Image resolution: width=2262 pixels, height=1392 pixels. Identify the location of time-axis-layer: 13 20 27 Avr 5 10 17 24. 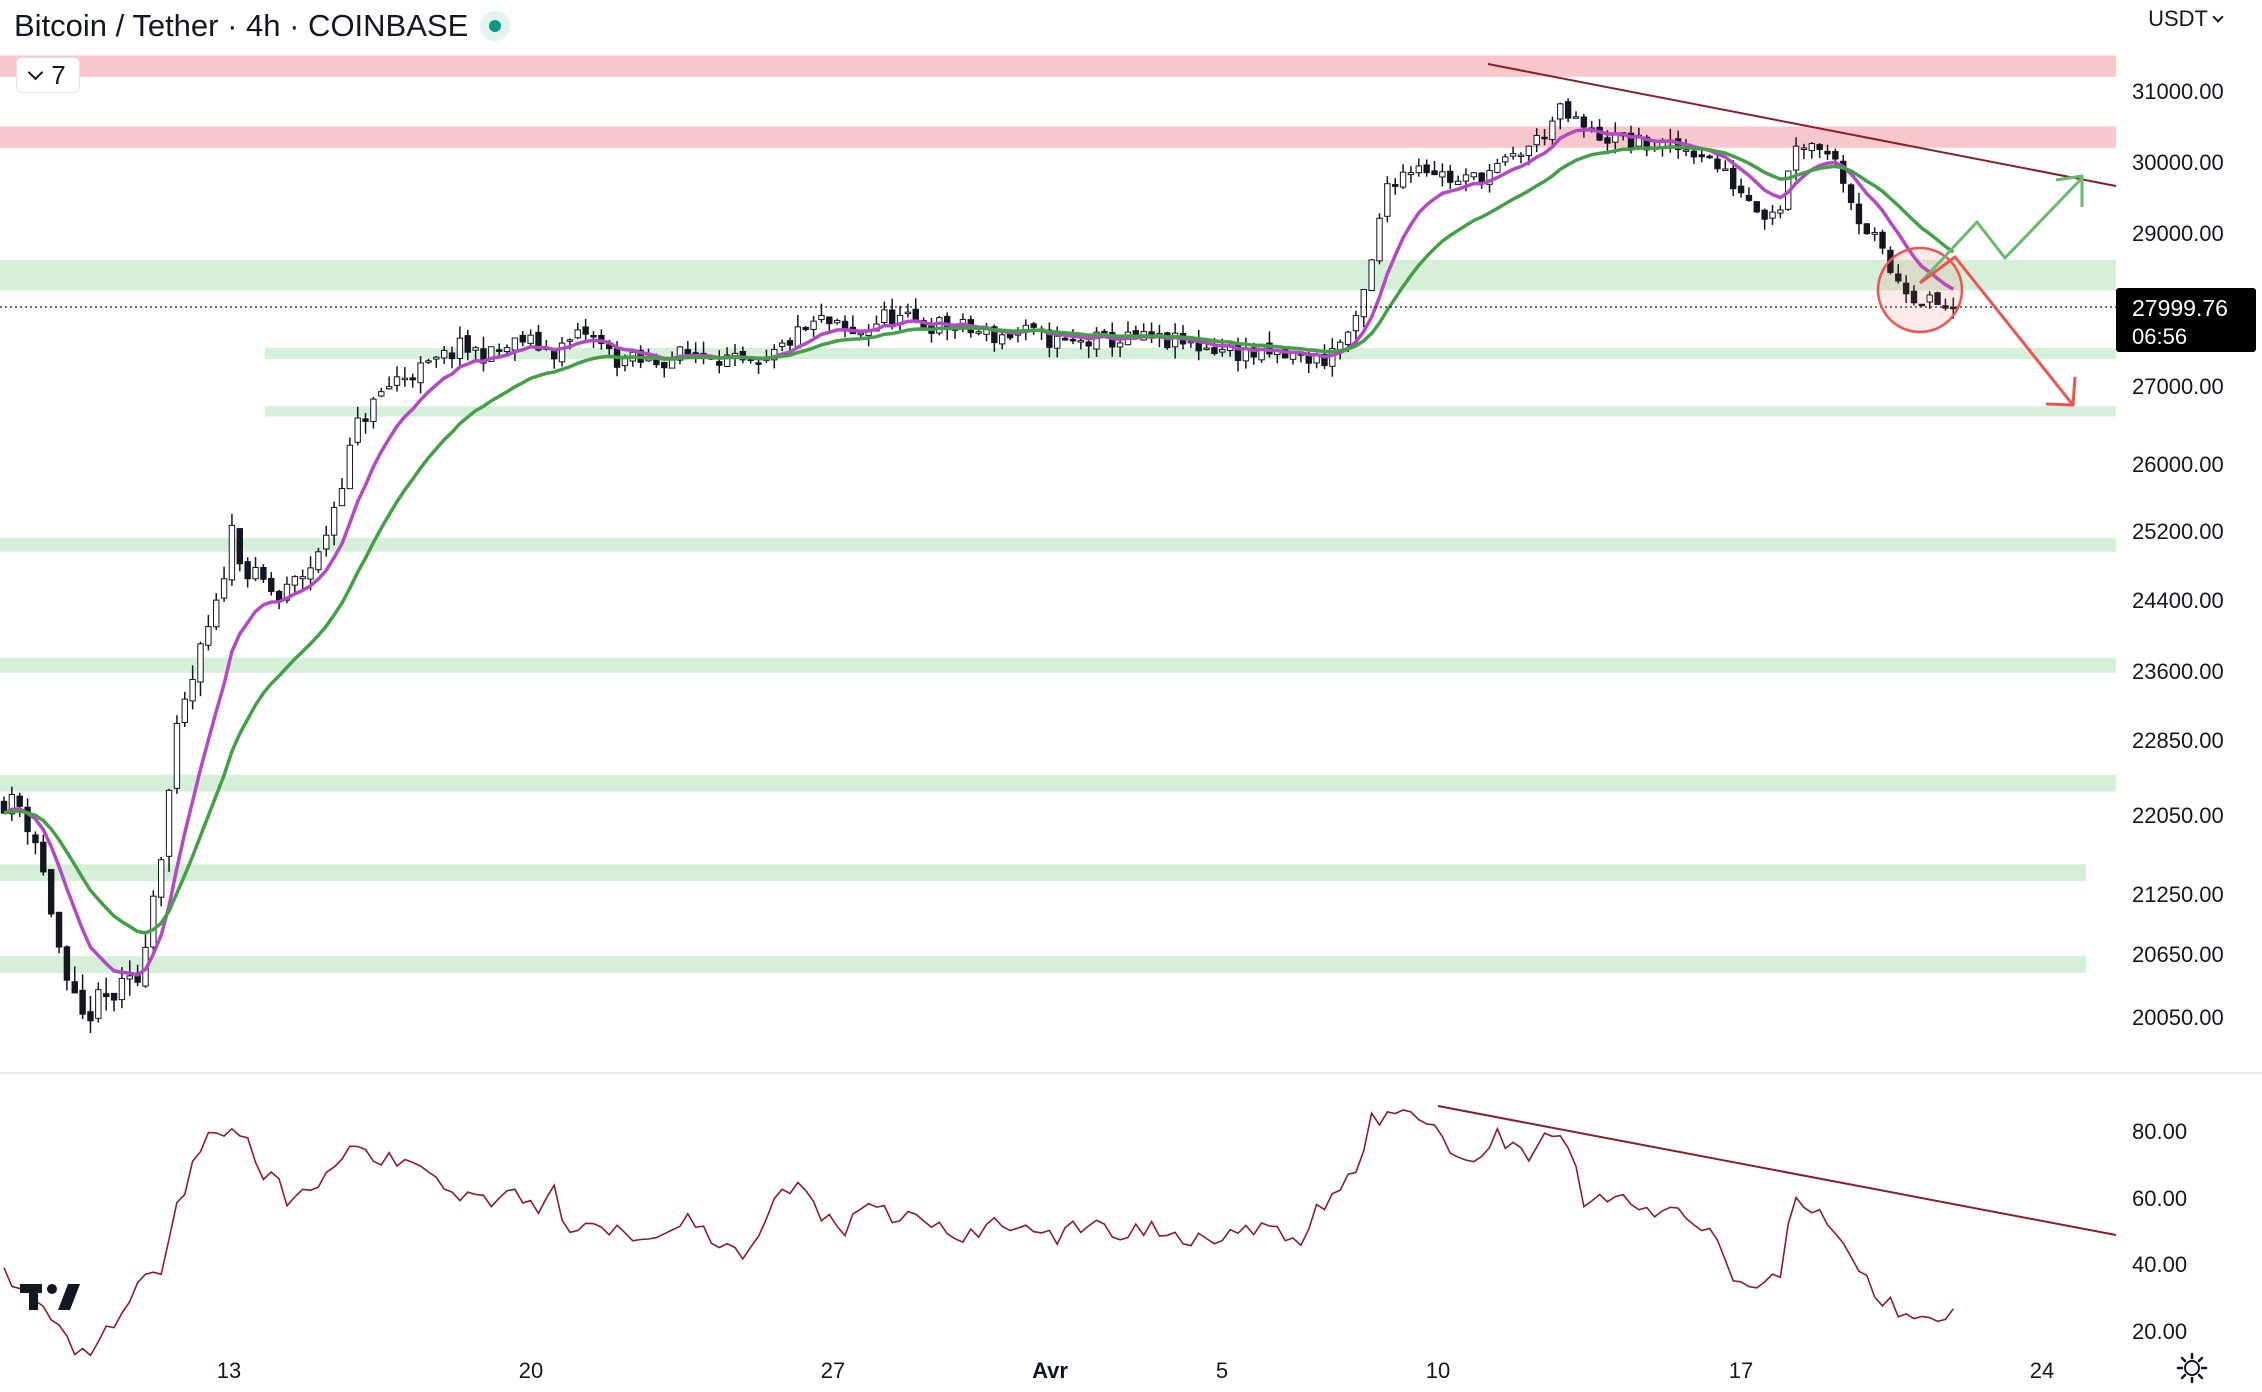
(1135, 1370).